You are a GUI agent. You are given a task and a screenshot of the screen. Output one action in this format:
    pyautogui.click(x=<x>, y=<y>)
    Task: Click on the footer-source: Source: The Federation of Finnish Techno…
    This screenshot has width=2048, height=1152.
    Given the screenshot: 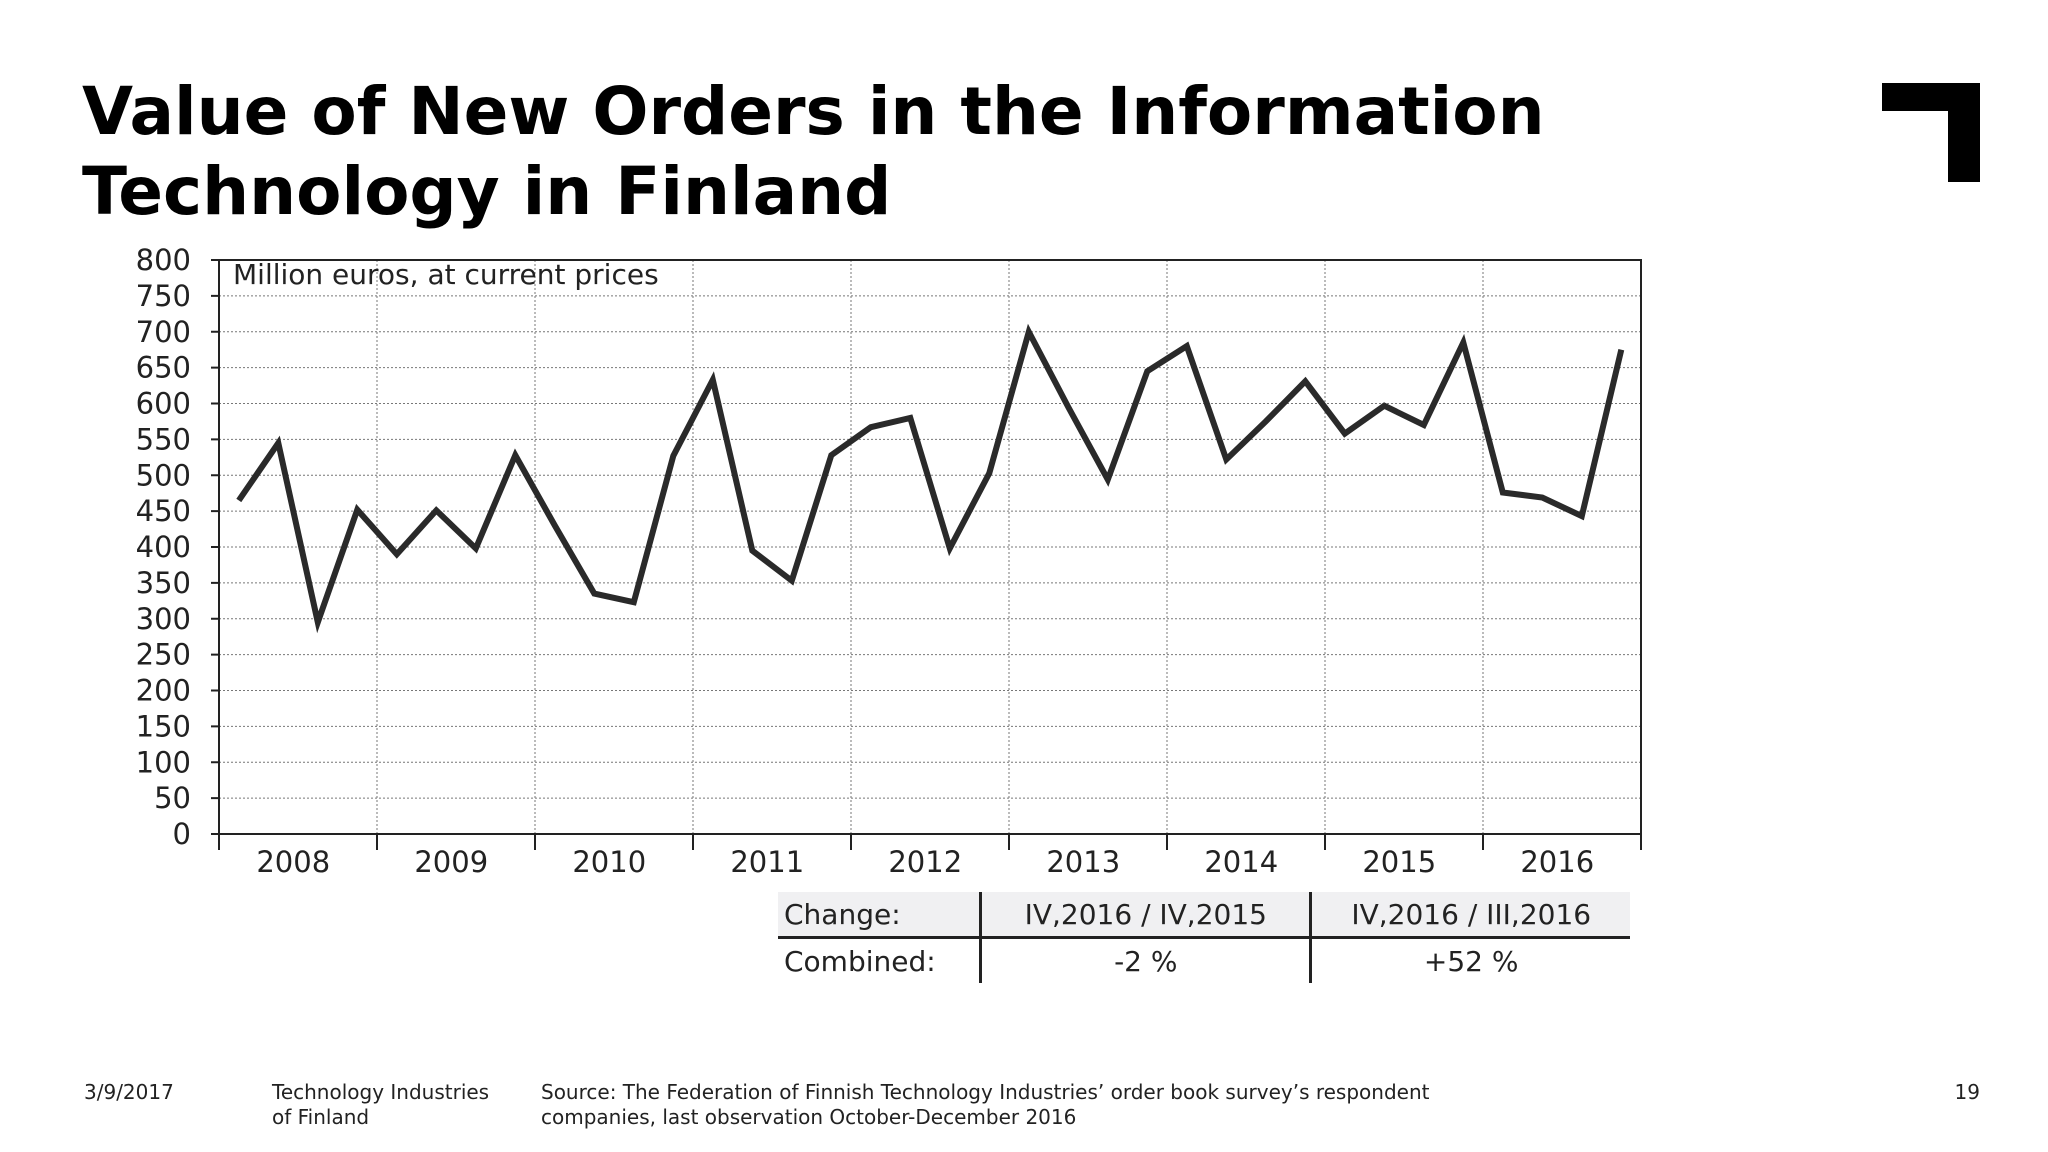 What is the action you would take?
    pyautogui.click(x=985, y=1104)
    